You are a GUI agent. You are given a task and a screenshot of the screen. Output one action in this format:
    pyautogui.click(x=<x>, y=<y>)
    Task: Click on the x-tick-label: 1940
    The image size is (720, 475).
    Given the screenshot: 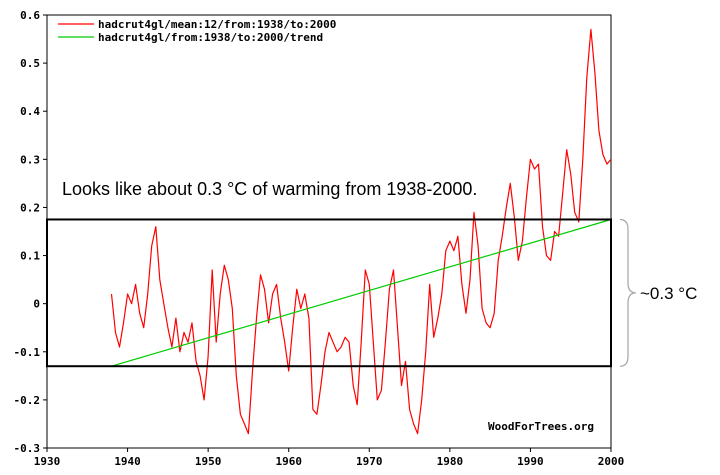 What is the action you would take?
    pyautogui.click(x=127, y=461)
    